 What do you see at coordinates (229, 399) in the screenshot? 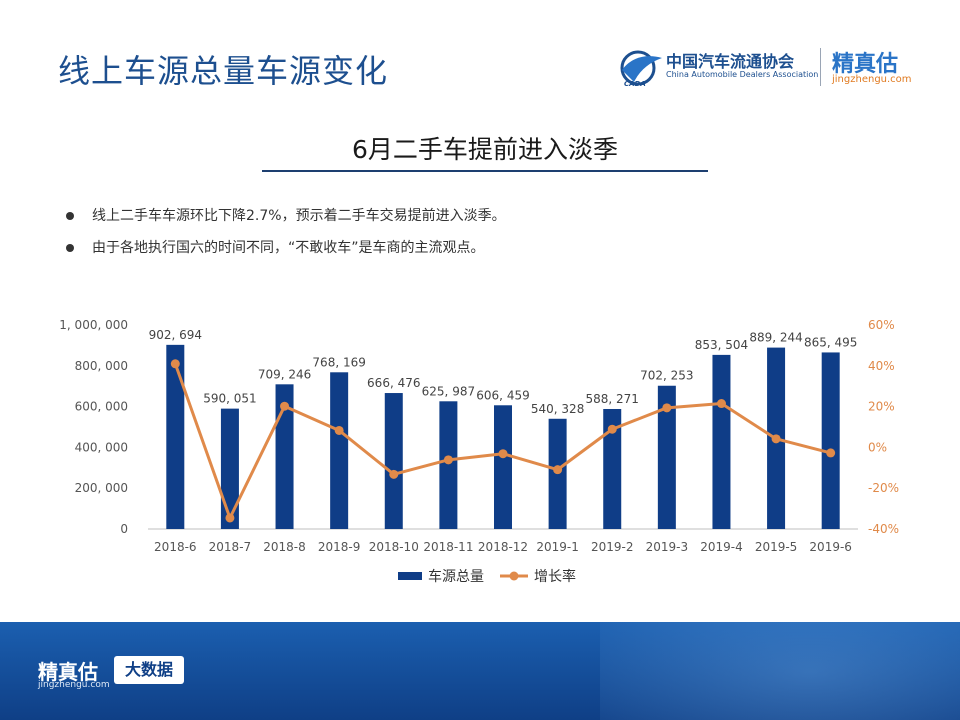
I see `bar-data-label: 590, 051` at bounding box center [229, 399].